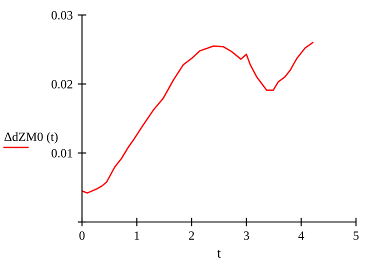 This screenshot has width=368, height=261. What do you see at coordinates (31, 138) in the screenshot?
I see `text: ΔdZM0 (t)` at bounding box center [31, 138].